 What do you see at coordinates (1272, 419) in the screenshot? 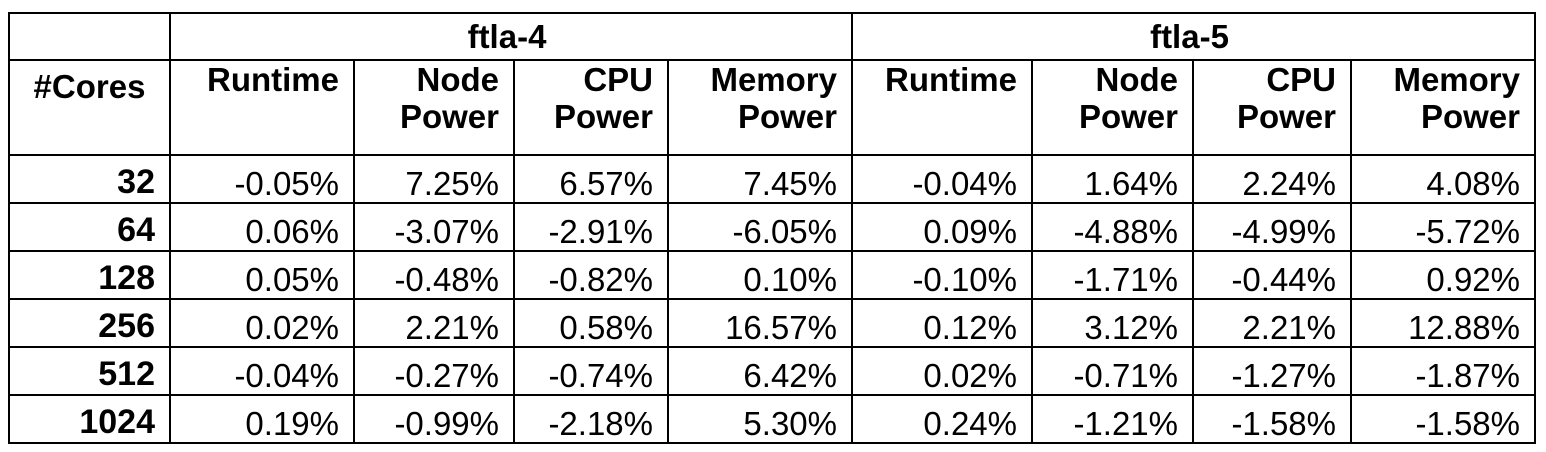
I see `ftla5-cpu-power-cell: -1.58%` at bounding box center [1272, 419].